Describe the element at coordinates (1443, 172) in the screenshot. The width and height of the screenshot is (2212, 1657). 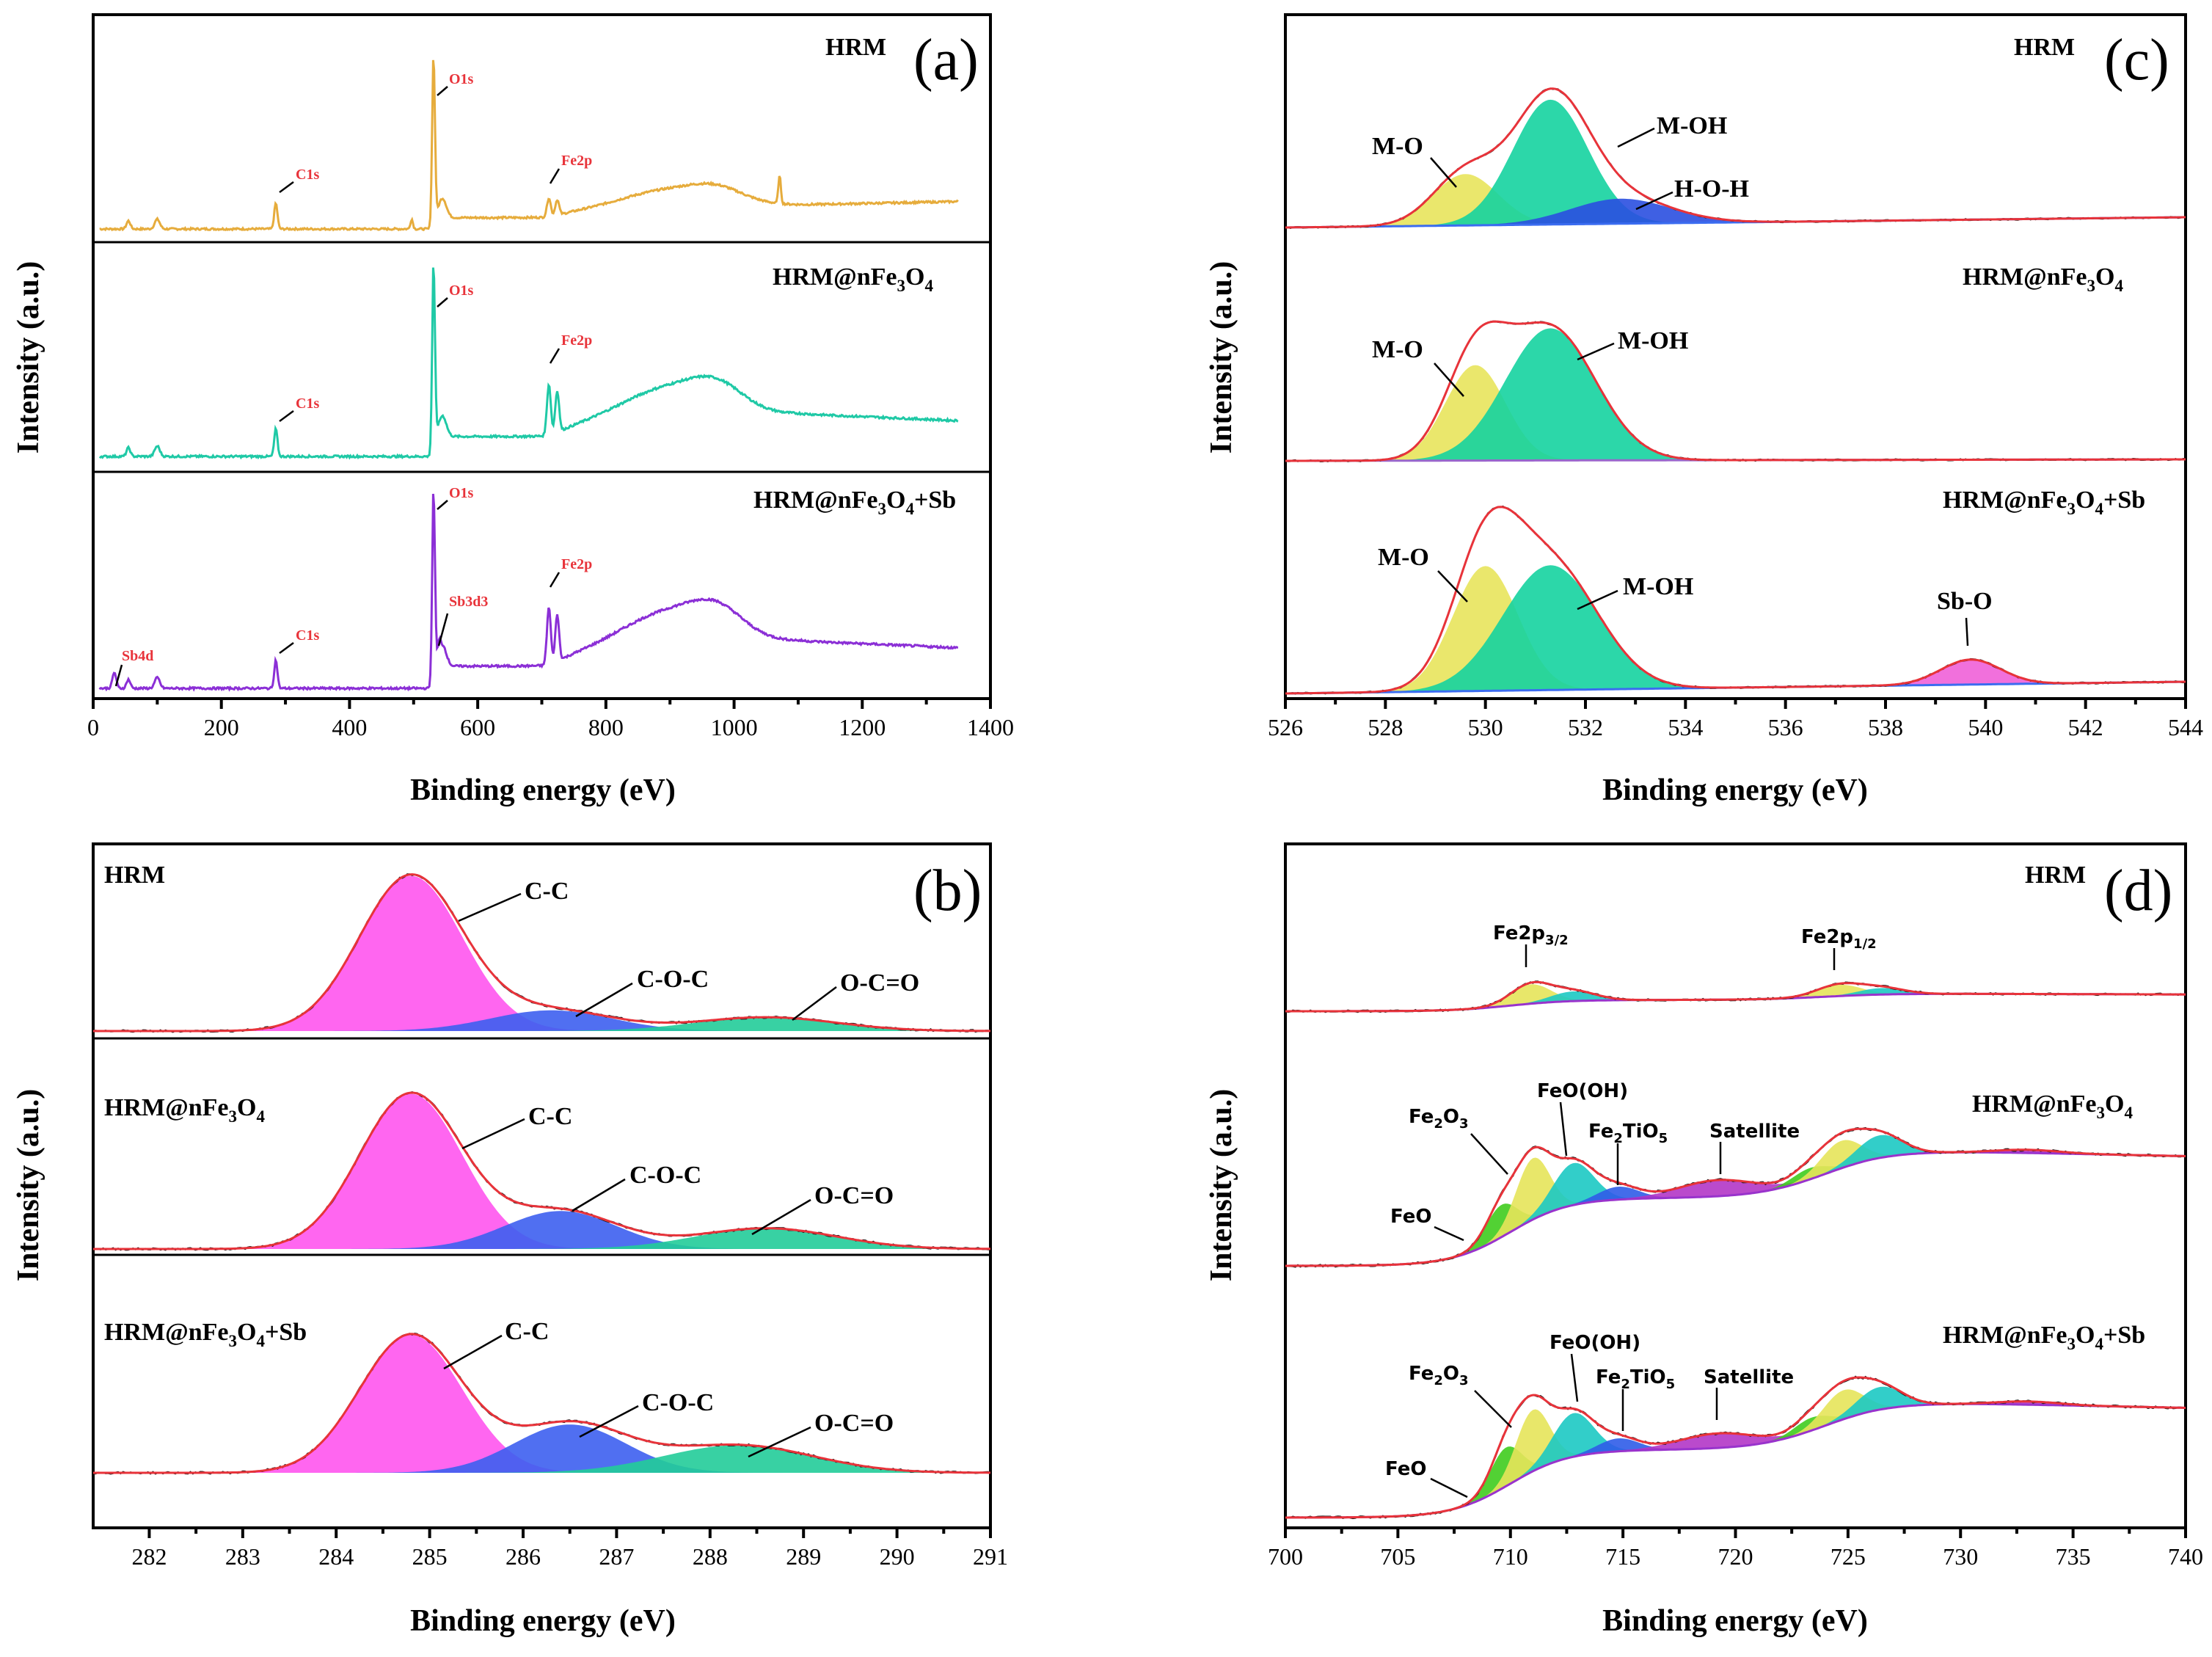
I see `c-hrm-mo-leader` at that location.